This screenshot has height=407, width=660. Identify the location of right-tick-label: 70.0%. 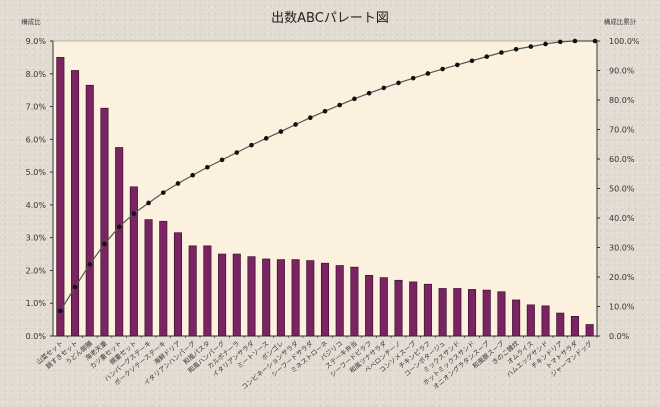
(622, 130).